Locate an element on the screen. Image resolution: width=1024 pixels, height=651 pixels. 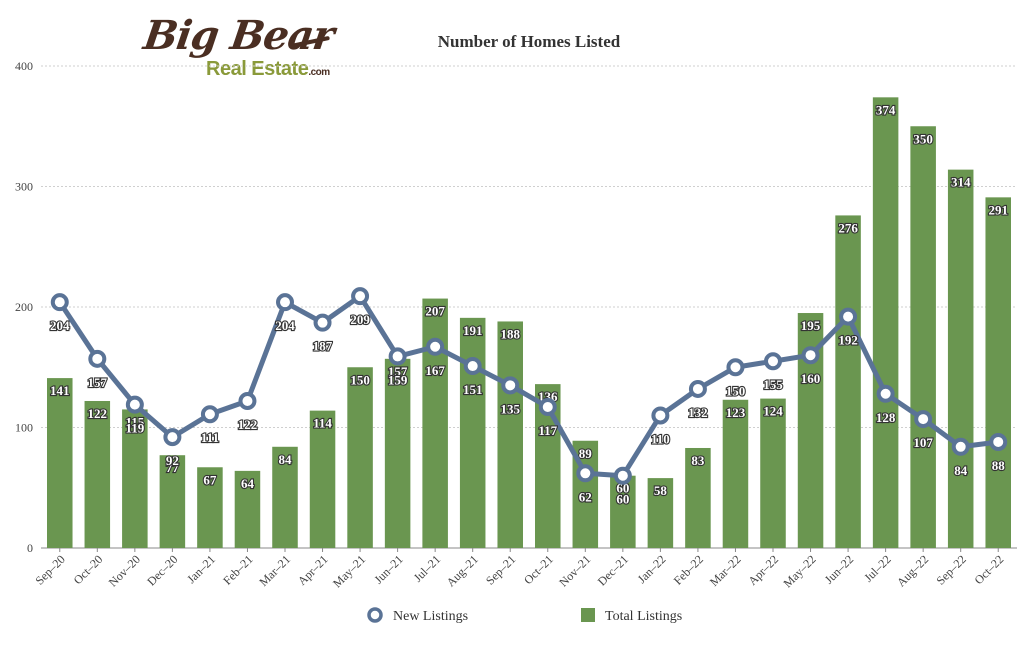
legend-bar-swatch is located at coordinates (588, 615).